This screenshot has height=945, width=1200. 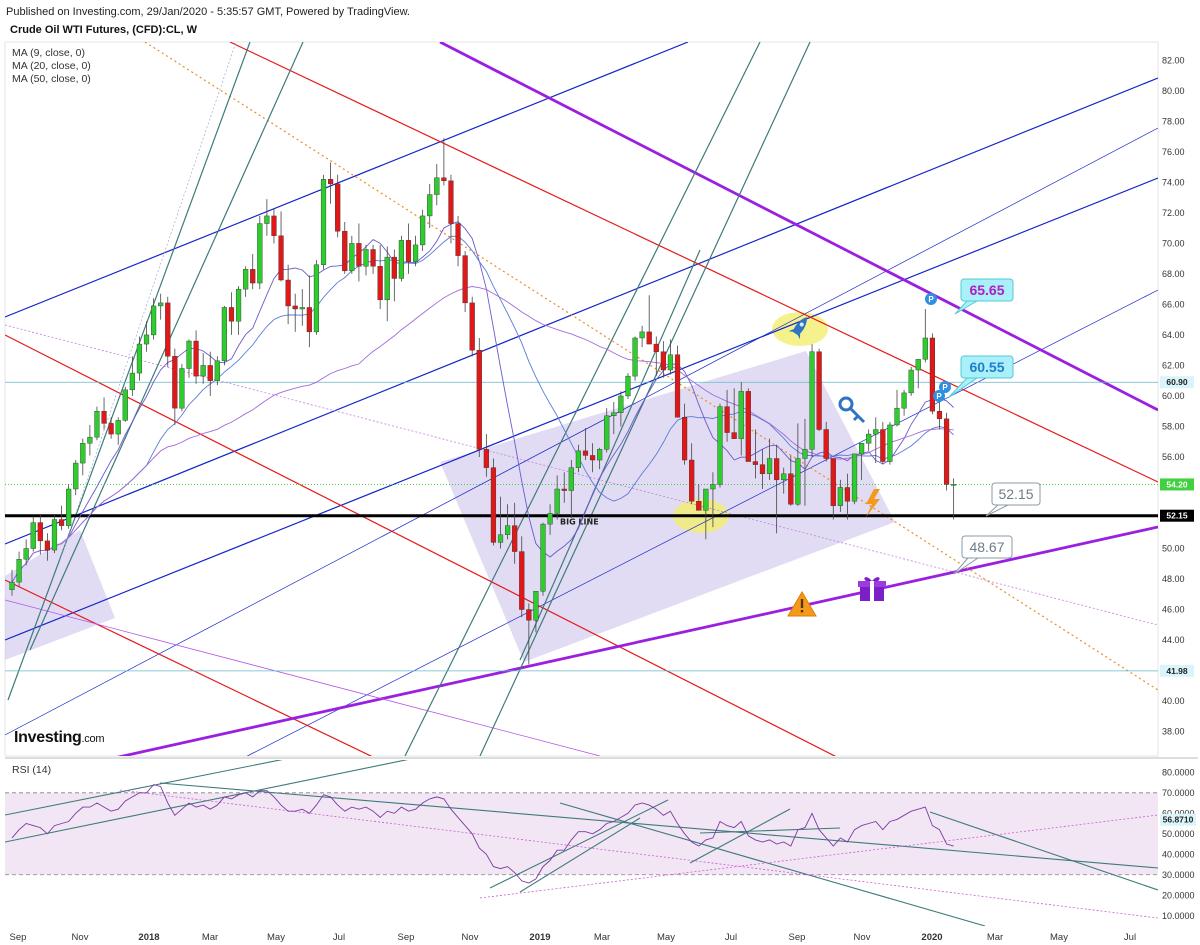 I want to click on y-tick-label: 60.00, so click(x=1173, y=396).